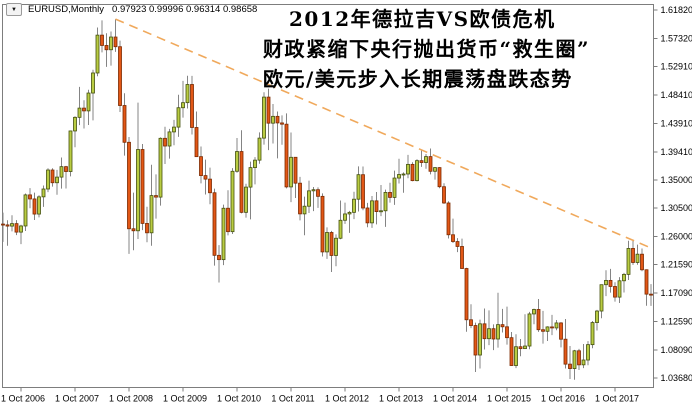 The image size is (692, 403). What do you see at coordinates (676, 322) in the screenshot?
I see `y-tick-label: 1.12590` at bounding box center [676, 322].